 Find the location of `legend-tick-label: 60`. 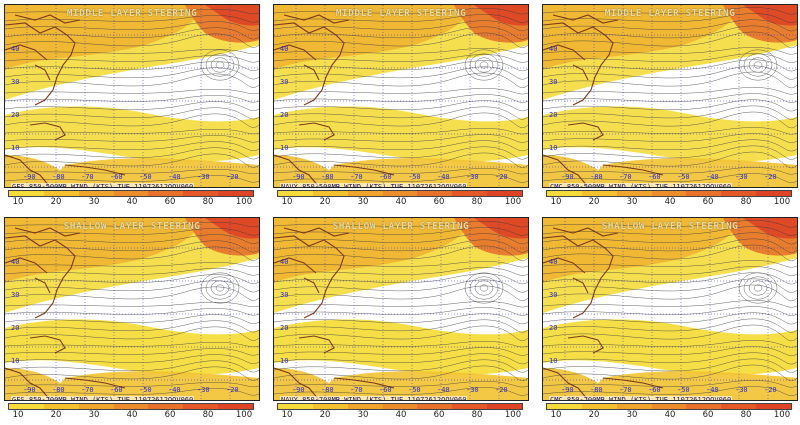

legend-tick-label: 60 is located at coordinates (439, 202).